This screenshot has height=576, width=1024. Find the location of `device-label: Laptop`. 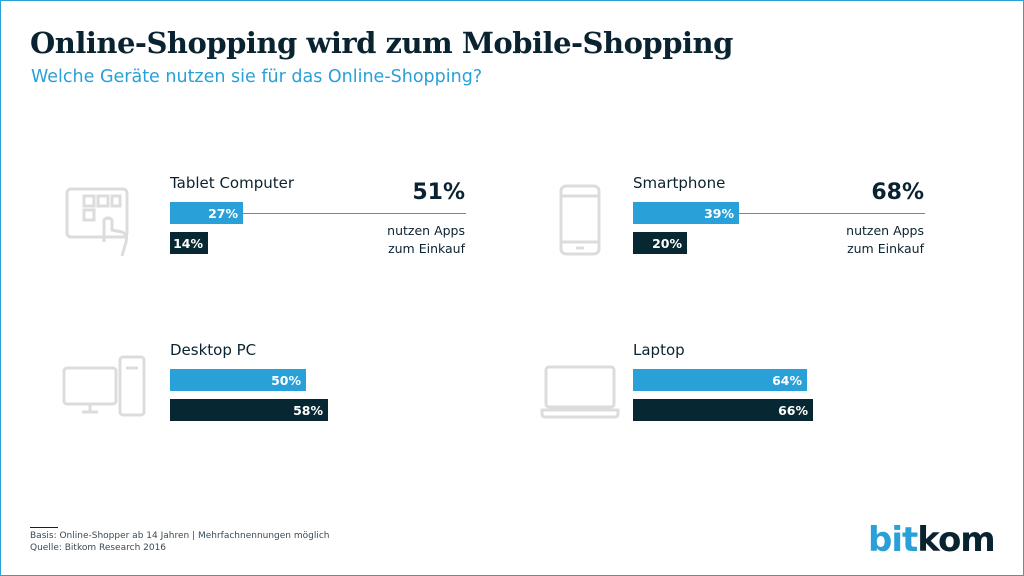

device-label: Laptop is located at coordinates (659, 350).